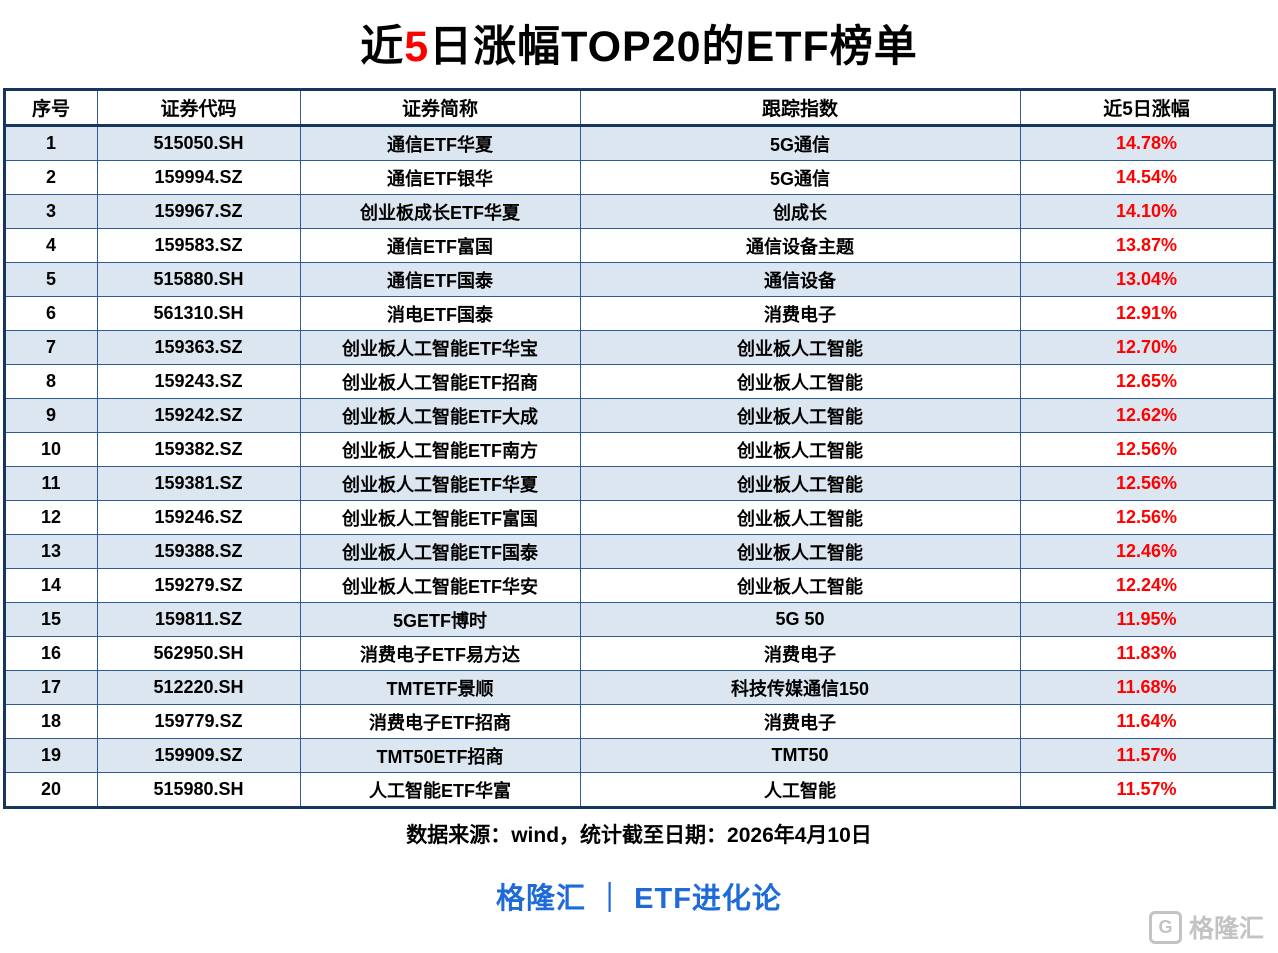 The height and width of the screenshot is (953, 1278). I want to click on cell-change: 14.10%, so click(1147, 211).